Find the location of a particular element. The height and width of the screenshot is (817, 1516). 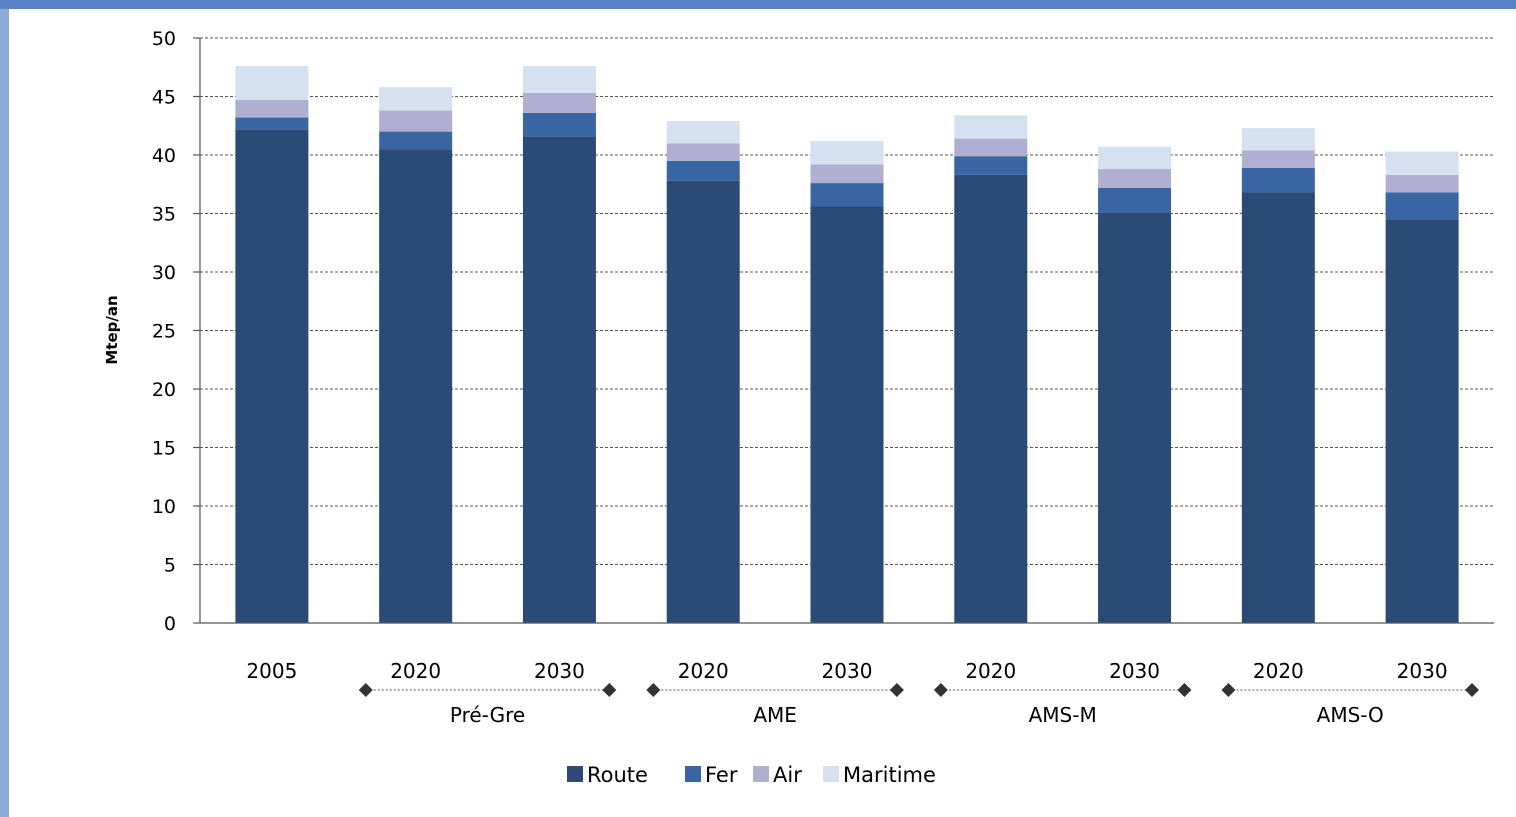

y-tick-label: 45 is located at coordinates (164, 98).